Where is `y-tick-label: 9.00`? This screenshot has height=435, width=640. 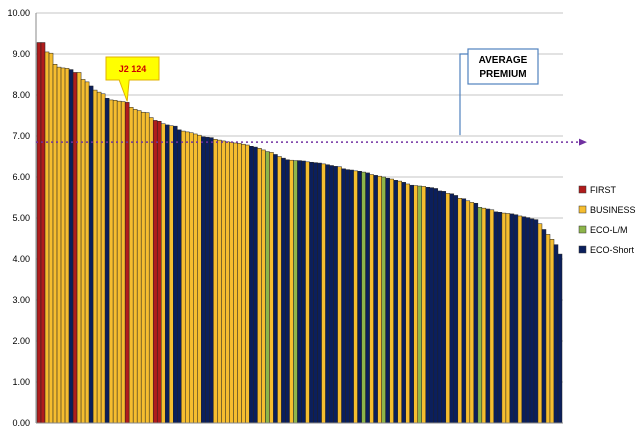 y-tick-label: 9.00 is located at coordinates (21, 54).